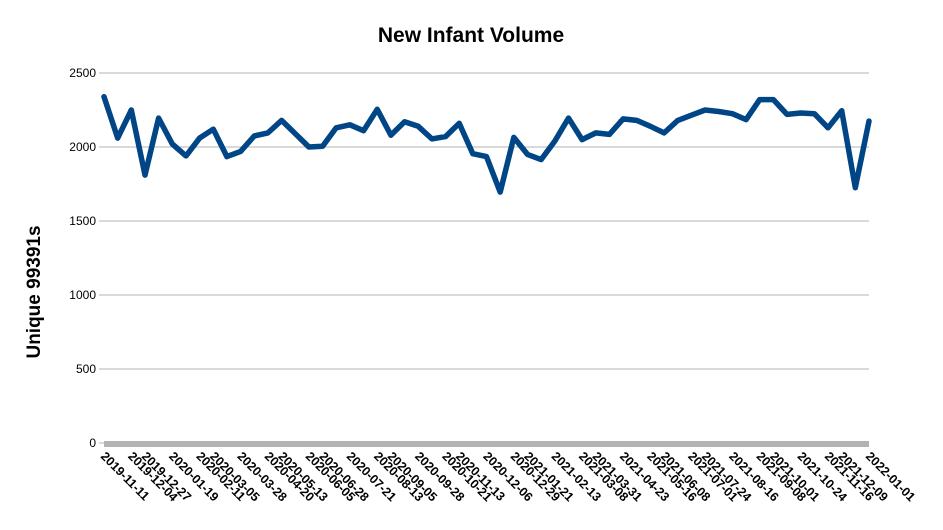 This screenshot has height=530, width=943. I want to click on y-tick-label: 2000, so click(82, 147).